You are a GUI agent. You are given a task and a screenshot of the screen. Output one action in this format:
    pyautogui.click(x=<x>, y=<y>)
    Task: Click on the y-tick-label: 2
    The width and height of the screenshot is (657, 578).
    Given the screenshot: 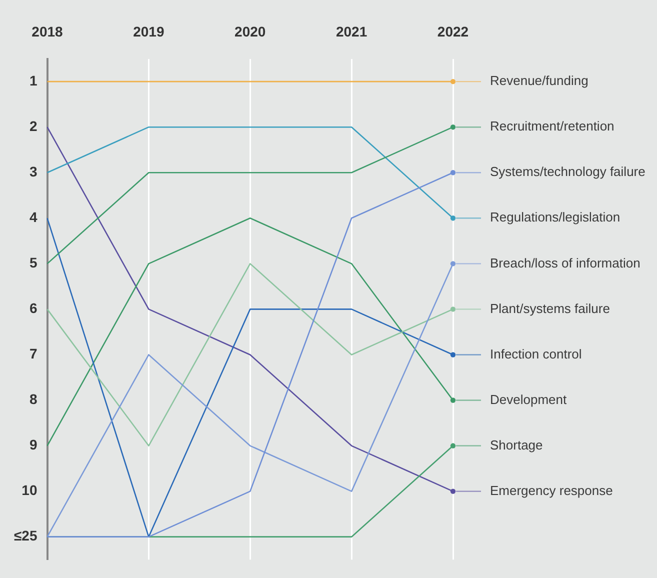 What is the action you would take?
    pyautogui.click(x=33, y=126)
    